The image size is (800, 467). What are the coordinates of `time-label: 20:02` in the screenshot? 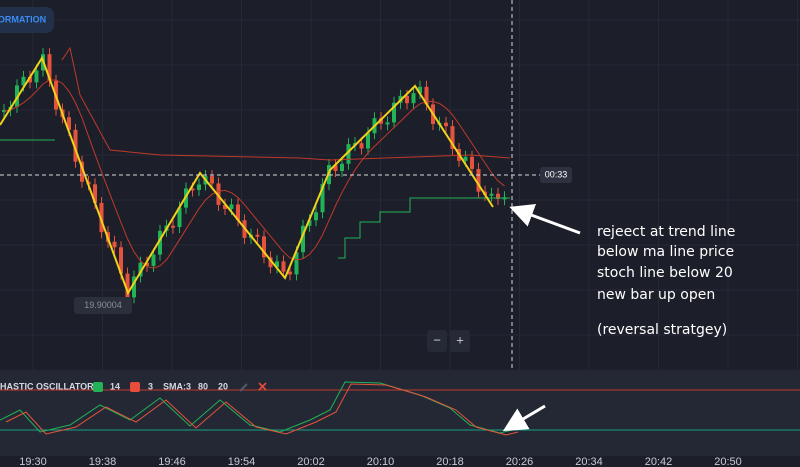 It's located at (311, 461).